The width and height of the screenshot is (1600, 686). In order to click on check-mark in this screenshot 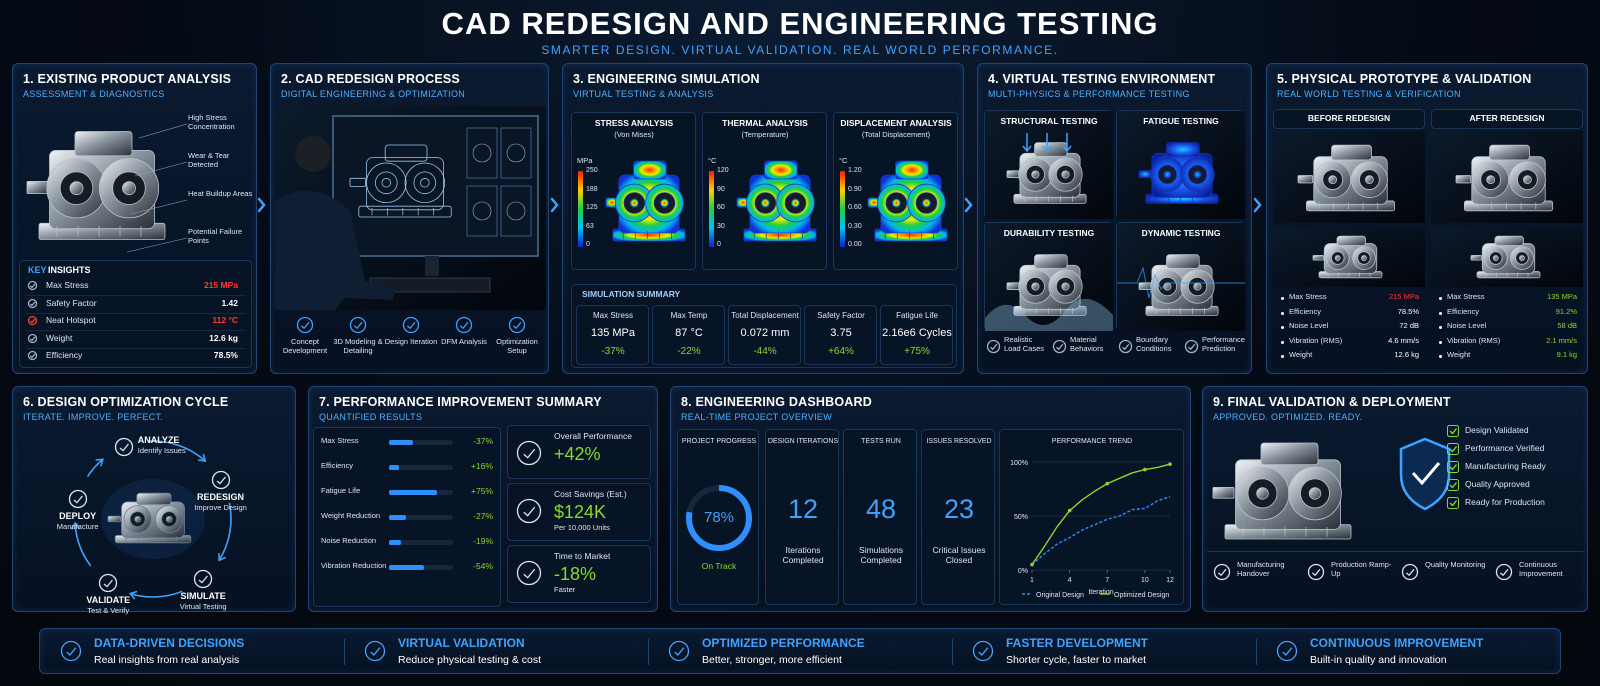, I will do `click(1453, 431)`.